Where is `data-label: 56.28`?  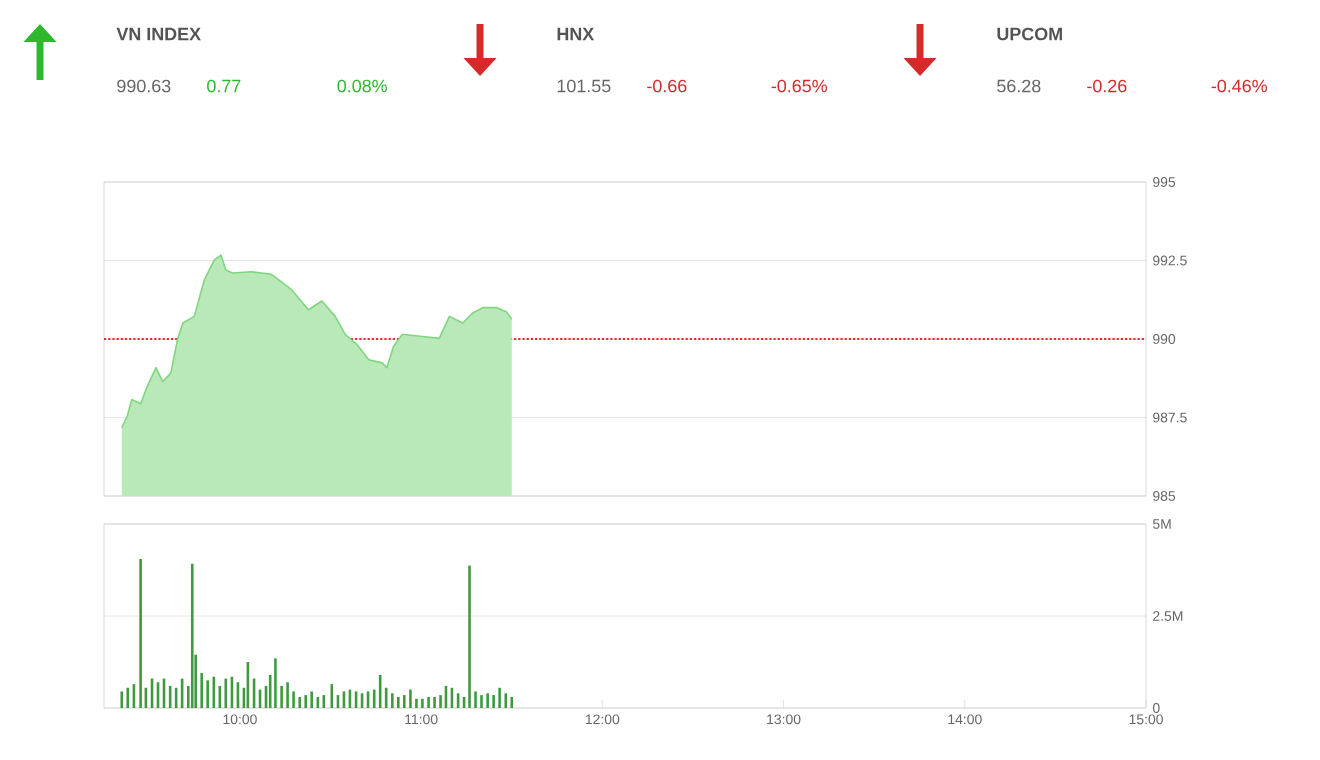
data-label: 56.28 is located at coordinates (1019, 86).